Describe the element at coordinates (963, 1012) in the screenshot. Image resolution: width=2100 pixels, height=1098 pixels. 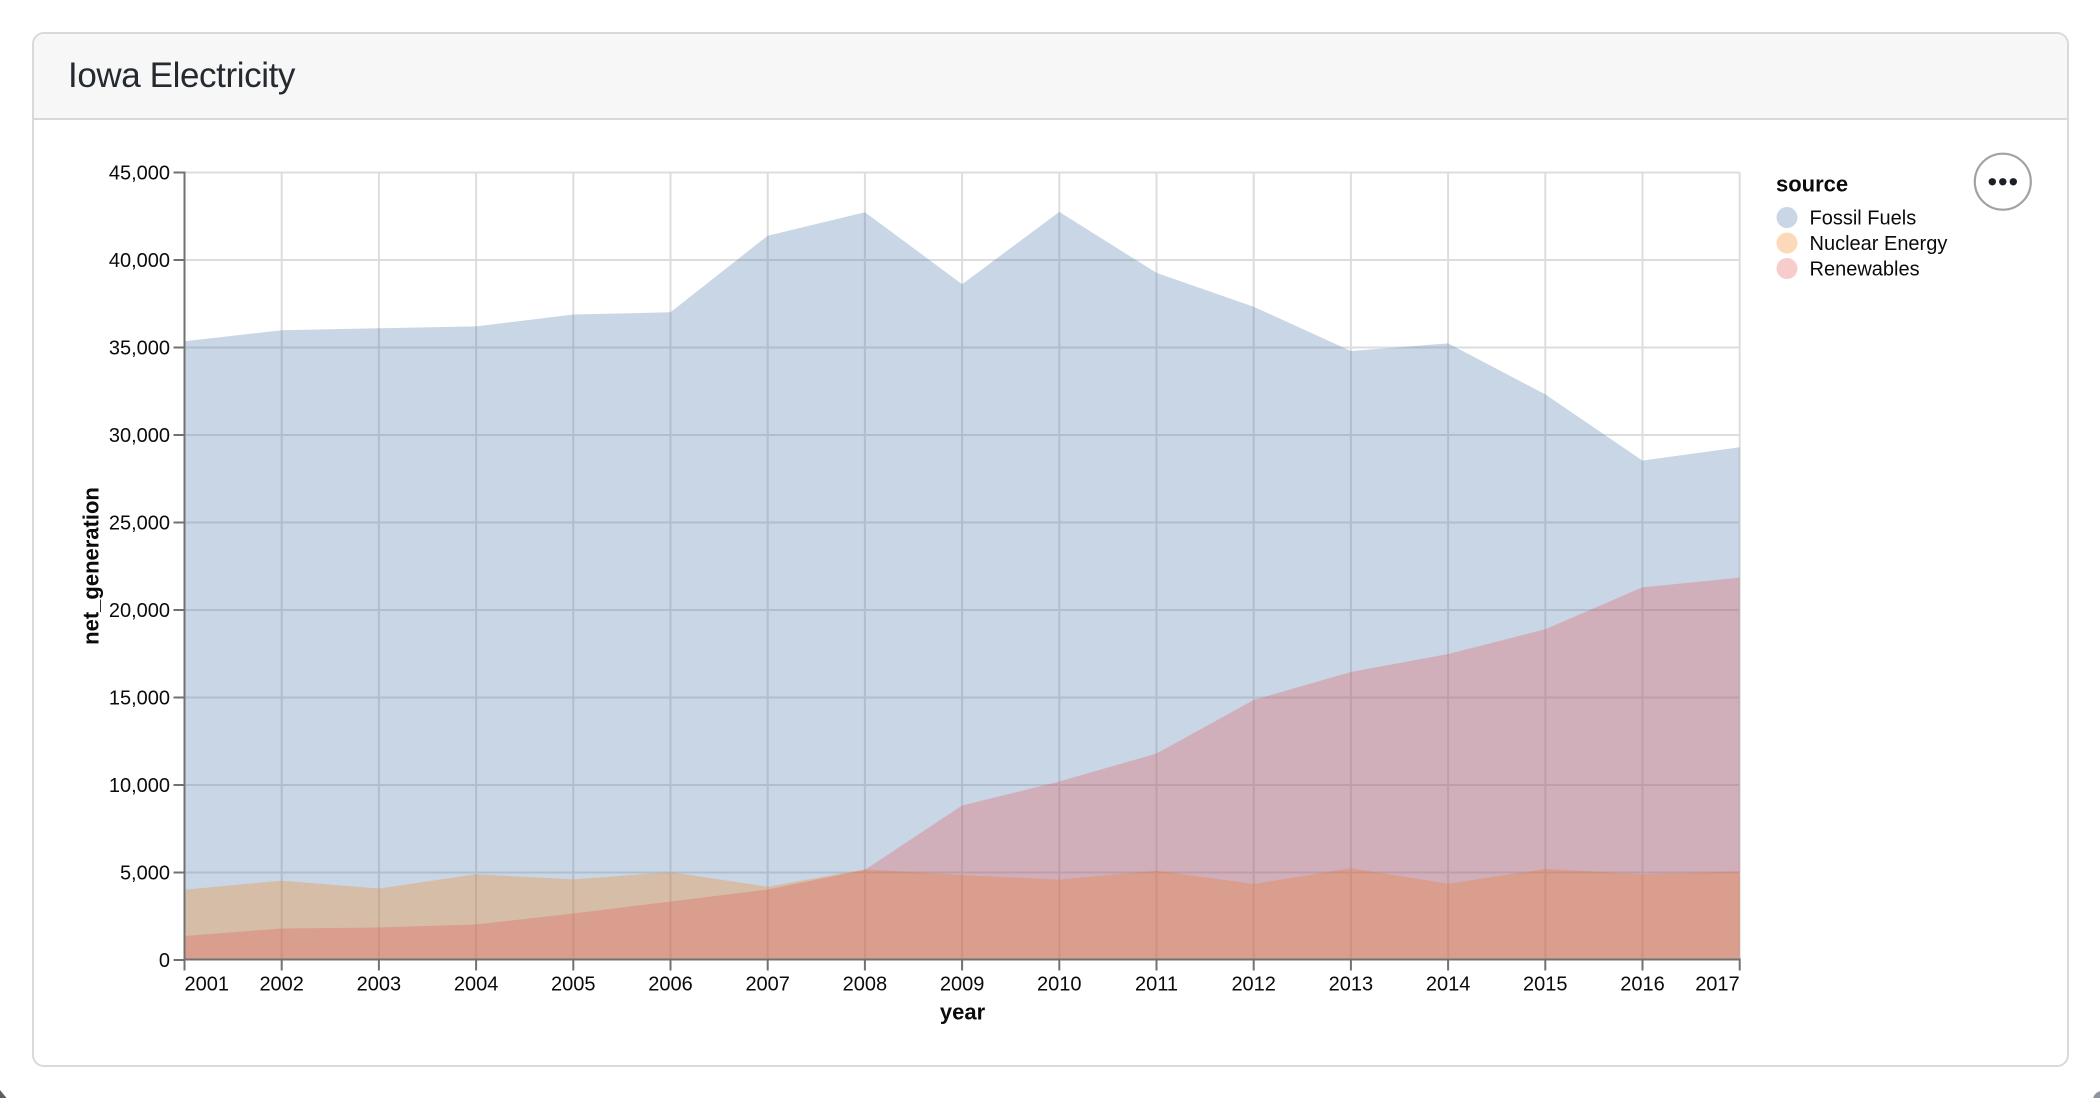
I see `svg-text: year` at that location.